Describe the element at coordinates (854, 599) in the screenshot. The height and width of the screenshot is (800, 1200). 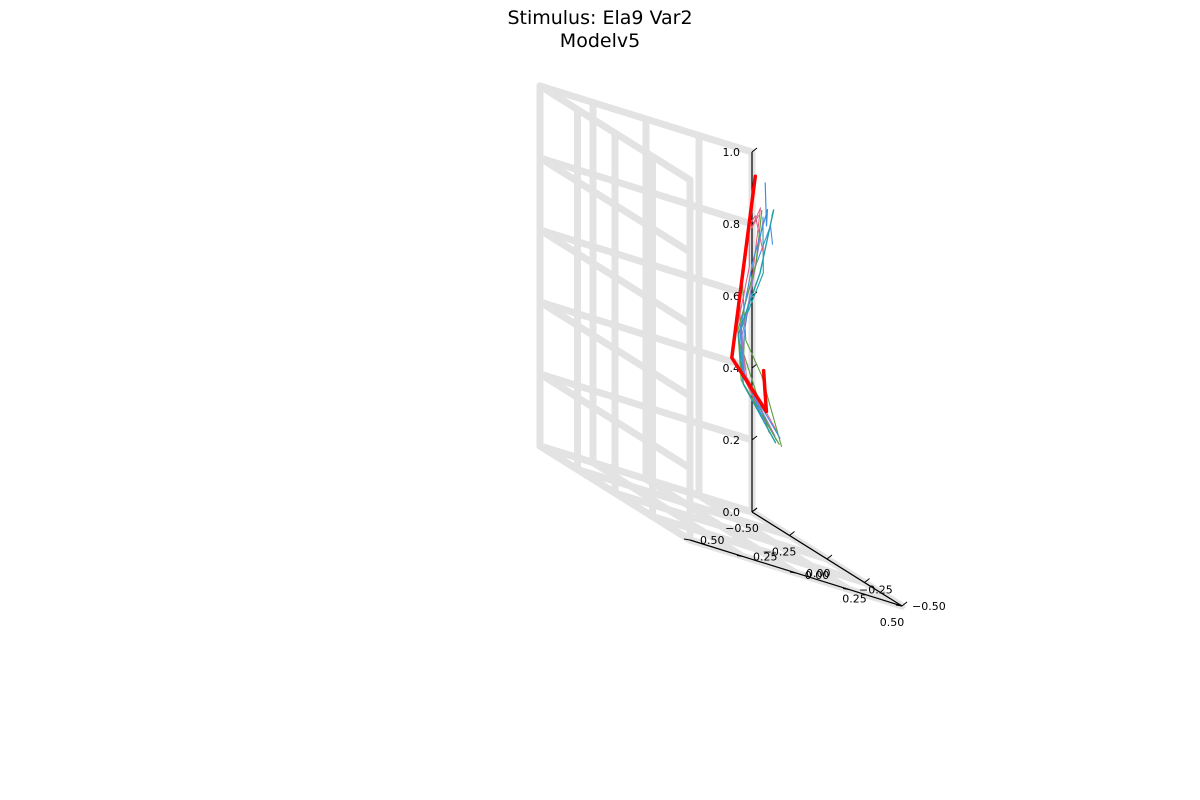
I see `x-tick-label: 0.25` at that location.